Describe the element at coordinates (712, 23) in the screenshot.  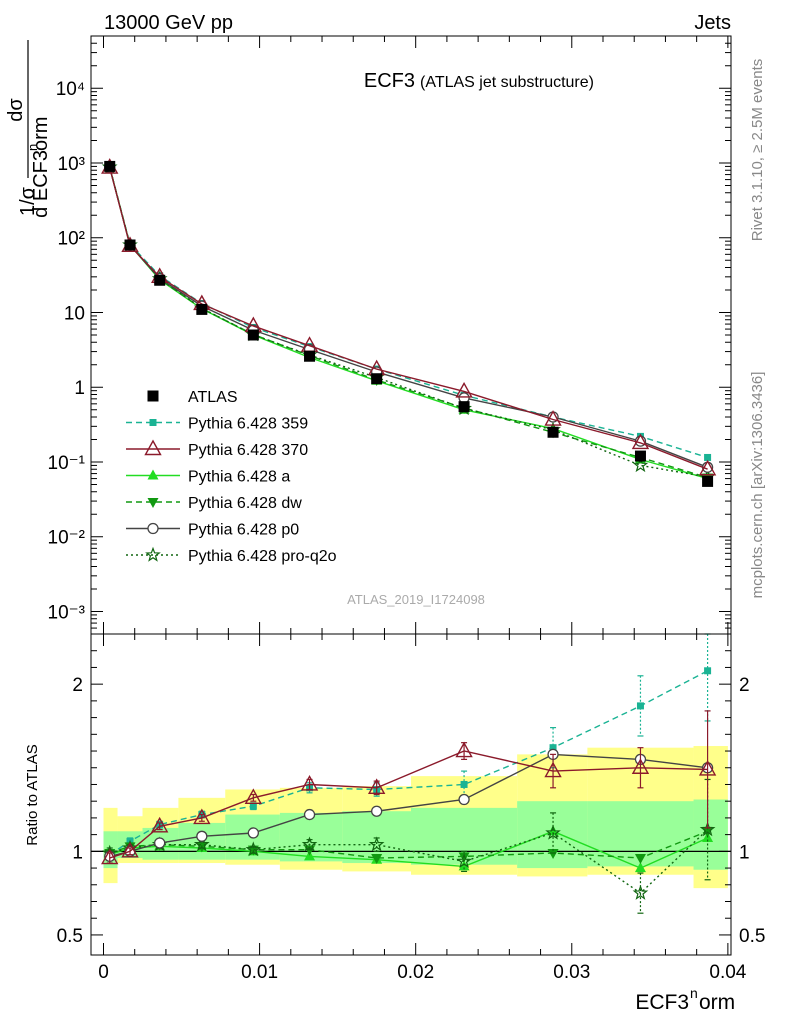
I see `header-process: Jets` at that location.